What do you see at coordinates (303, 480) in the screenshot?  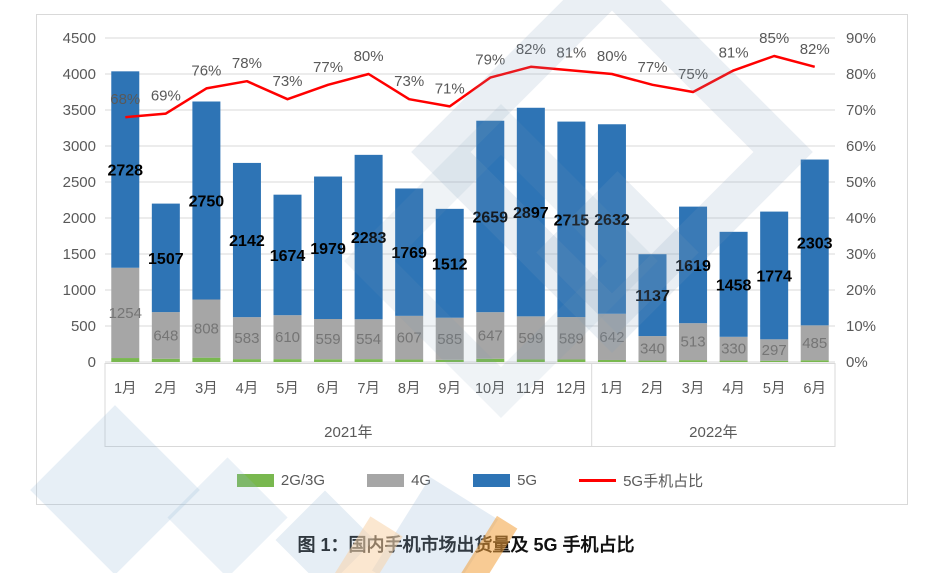 I see `legend-label-2g3g: 2G/3G` at bounding box center [303, 480].